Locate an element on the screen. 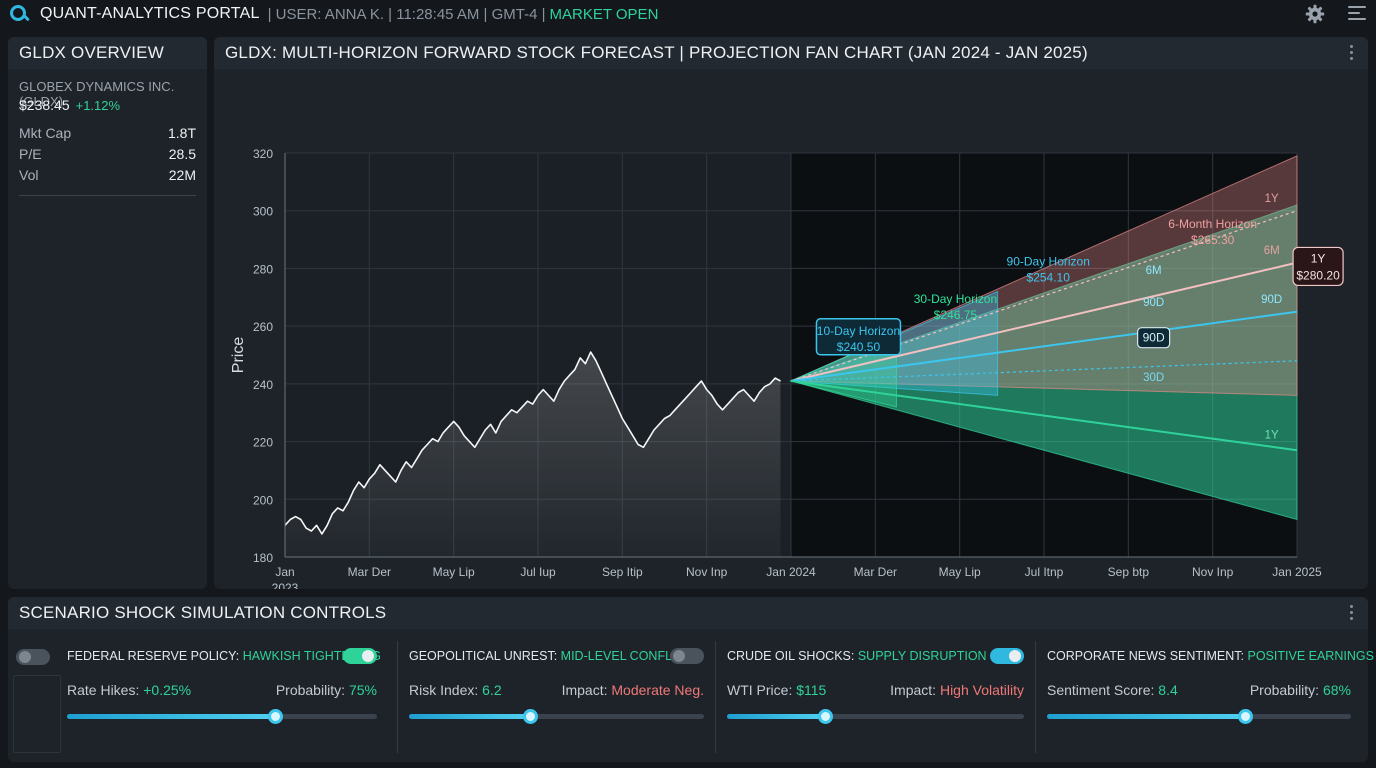 This screenshot has width=1376, height=768. scenario-metric: Impact: Moderate Neg. is located at coordinates (633, 690).